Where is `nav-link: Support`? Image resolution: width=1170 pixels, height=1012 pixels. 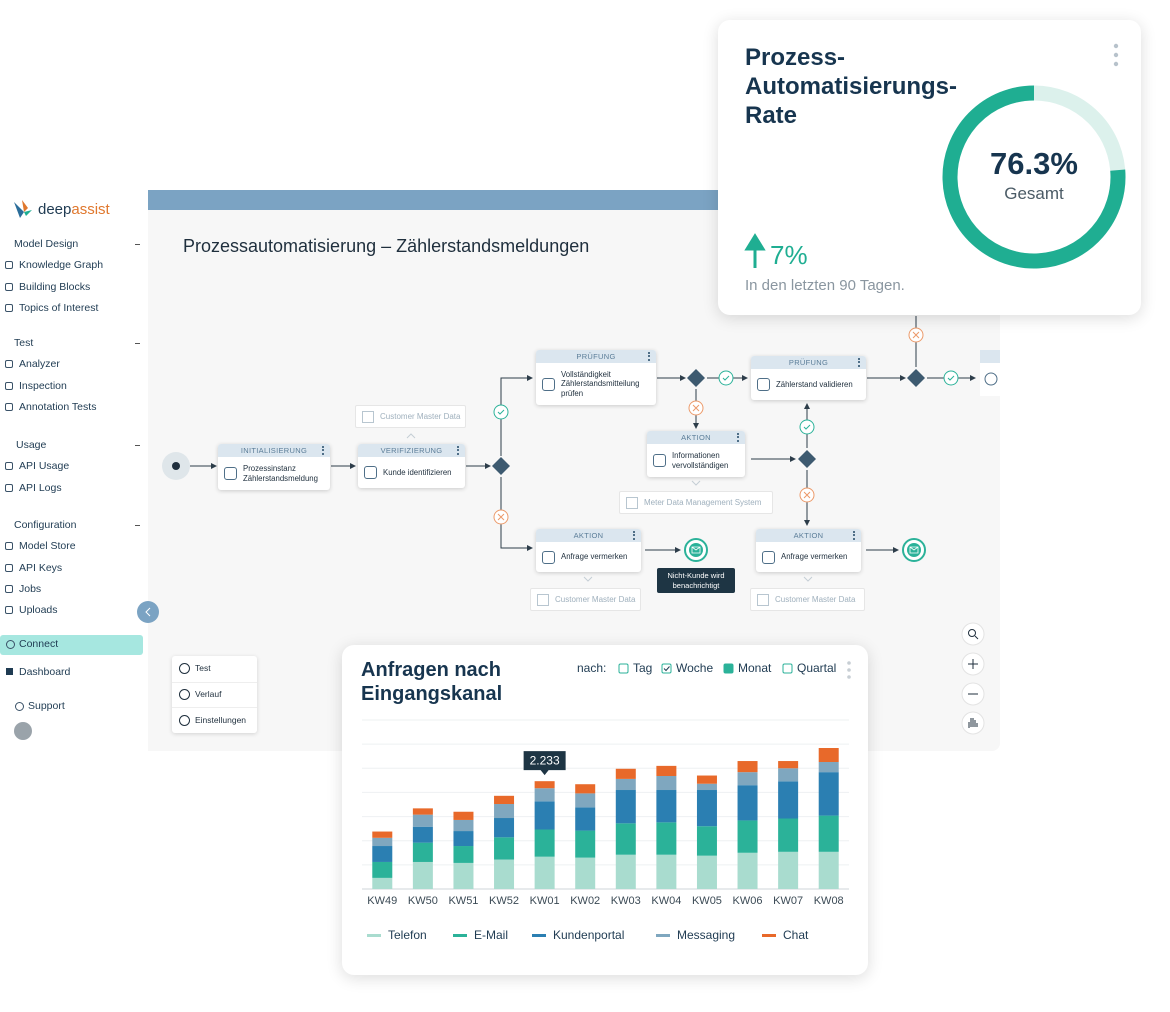 nav-link: Support is located at coordinates (46, 706).